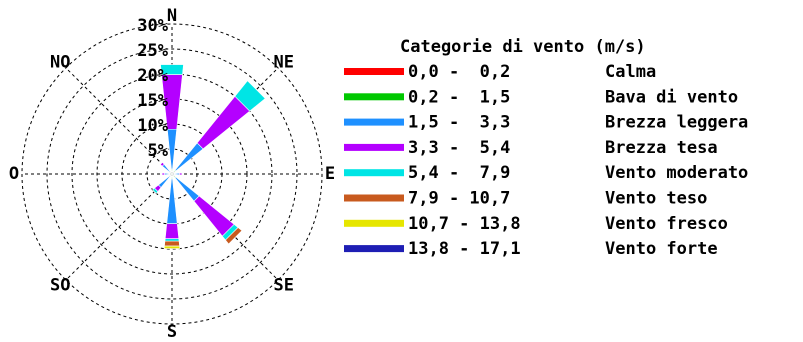  Describe the element at coordinates (60, 286) in the screenshot. I see `direction-label: SO` at that location.